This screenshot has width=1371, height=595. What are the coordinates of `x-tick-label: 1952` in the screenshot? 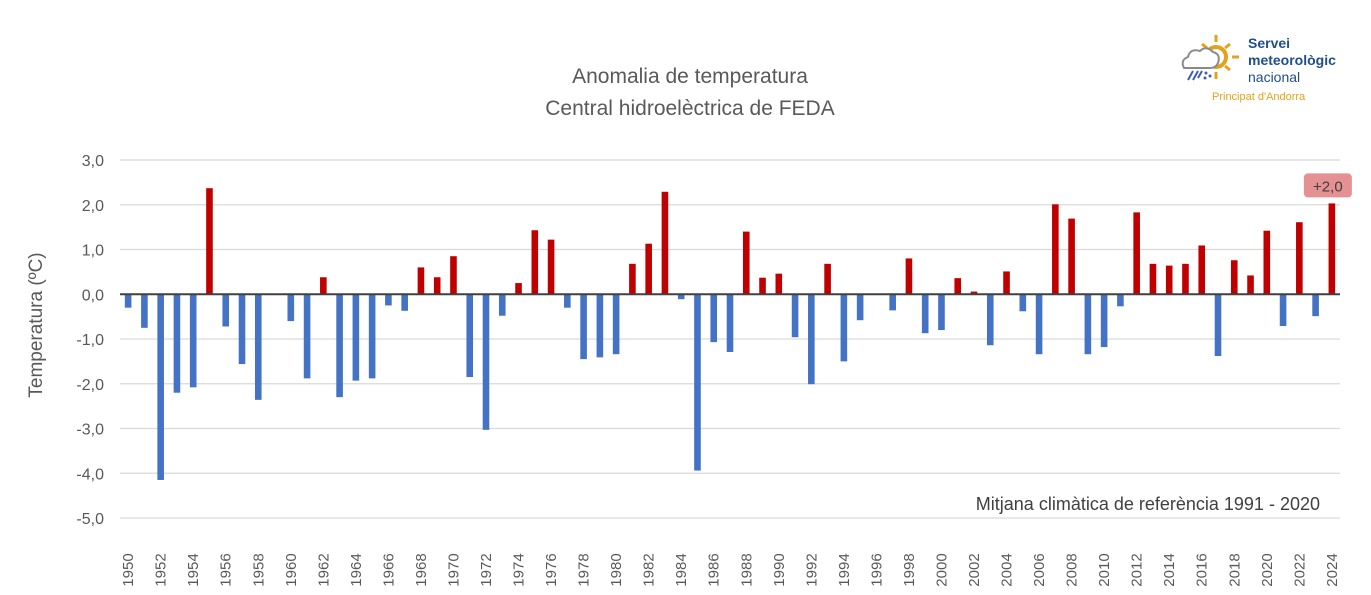 It's located at (161, 569).